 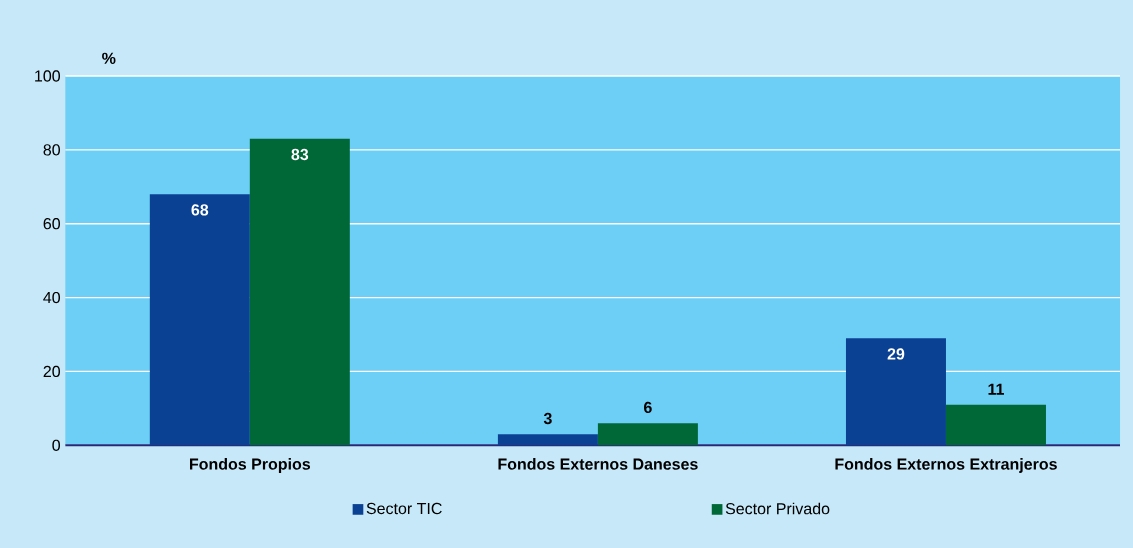 I want to click on y-axis-title: %, so click(x=109, y=58).